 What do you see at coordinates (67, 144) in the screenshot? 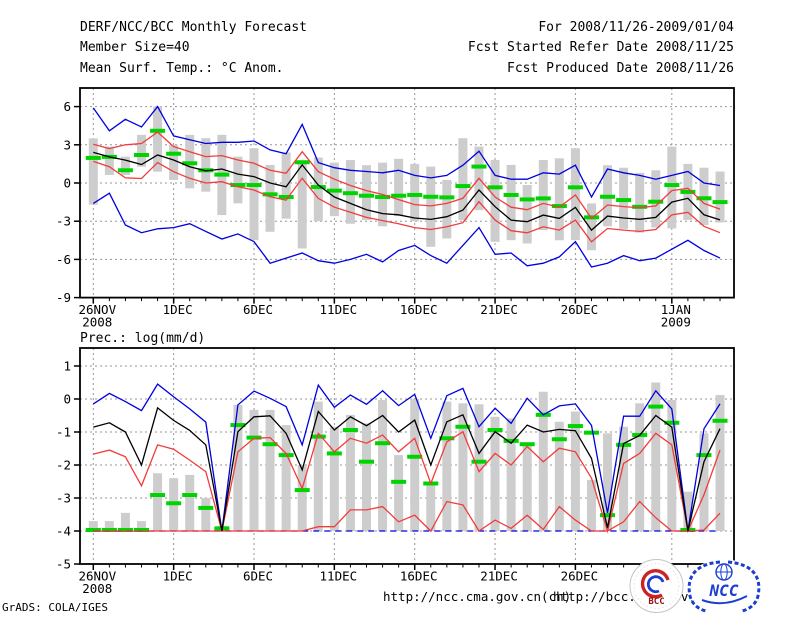
I see `y-tick-label: 3` at bounding box center [67, 144].